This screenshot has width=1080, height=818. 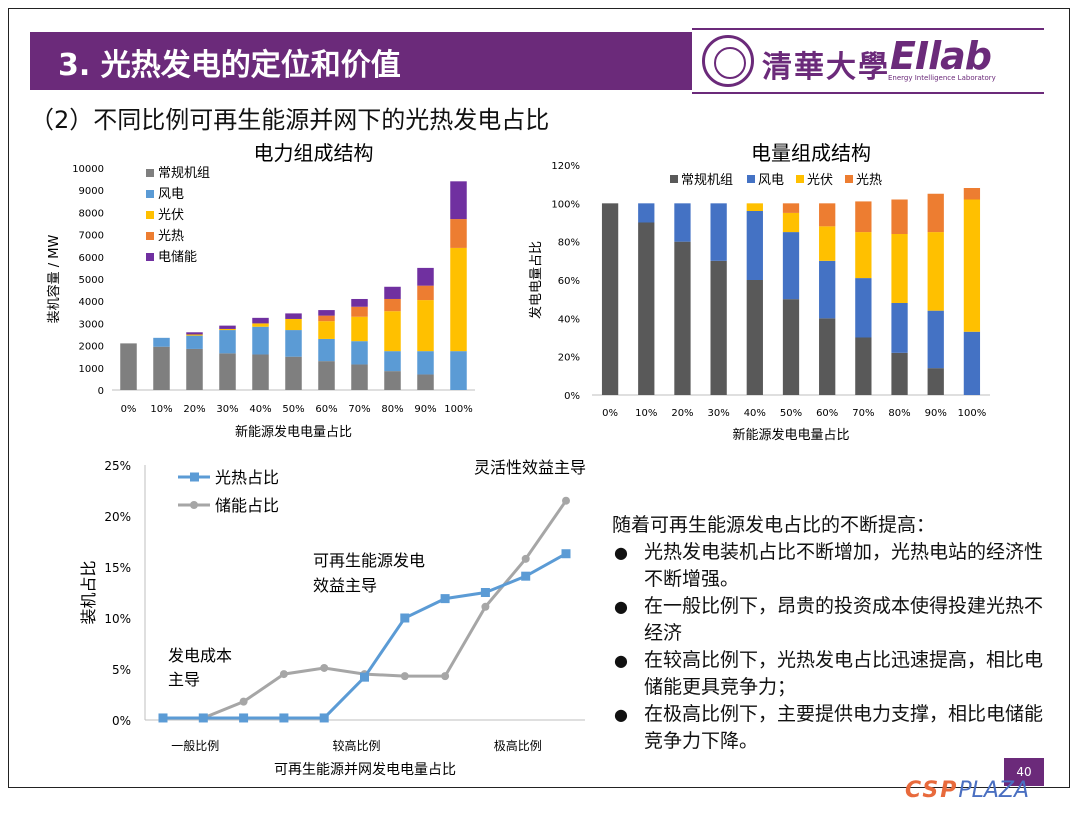 I want to click on y-tick-label: 0, so click(x=101, y=391).